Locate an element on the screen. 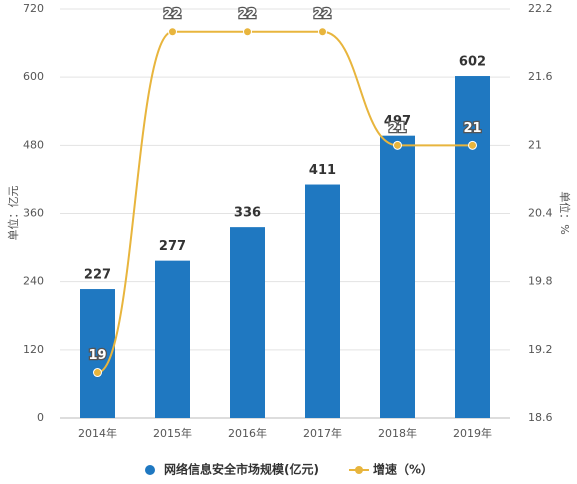 The height and width of the screenshot is (484, 577). y2-tick-label: 18.6 is located at coordinates (540, 417).